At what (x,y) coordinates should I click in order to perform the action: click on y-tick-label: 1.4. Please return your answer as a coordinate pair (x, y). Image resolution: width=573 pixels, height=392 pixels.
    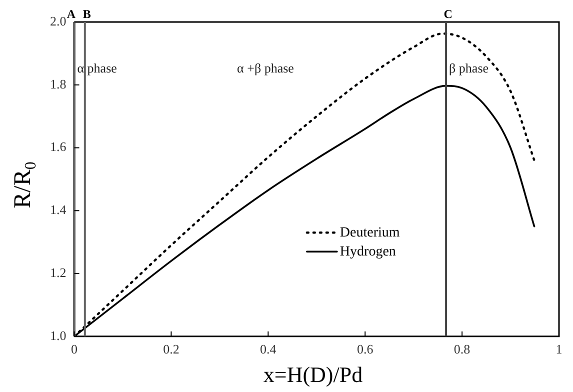
    Looking at the image, I should click on (58, 210).